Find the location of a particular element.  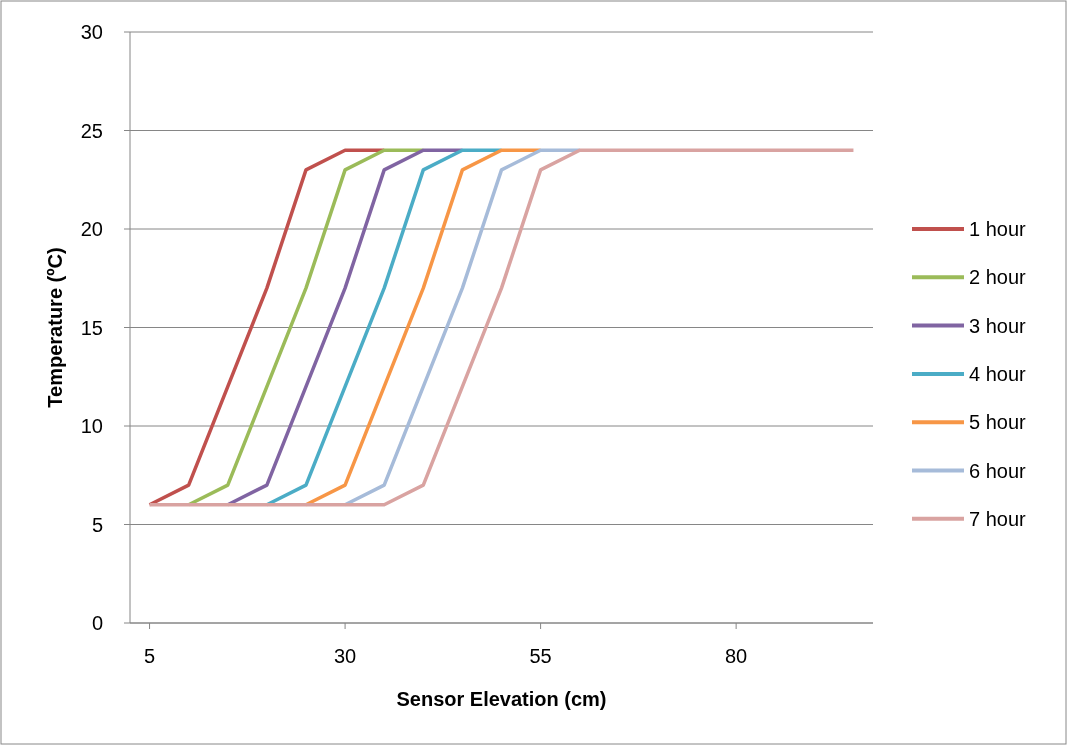

y-tick-label: 15 is located at coordinates (91, 327).